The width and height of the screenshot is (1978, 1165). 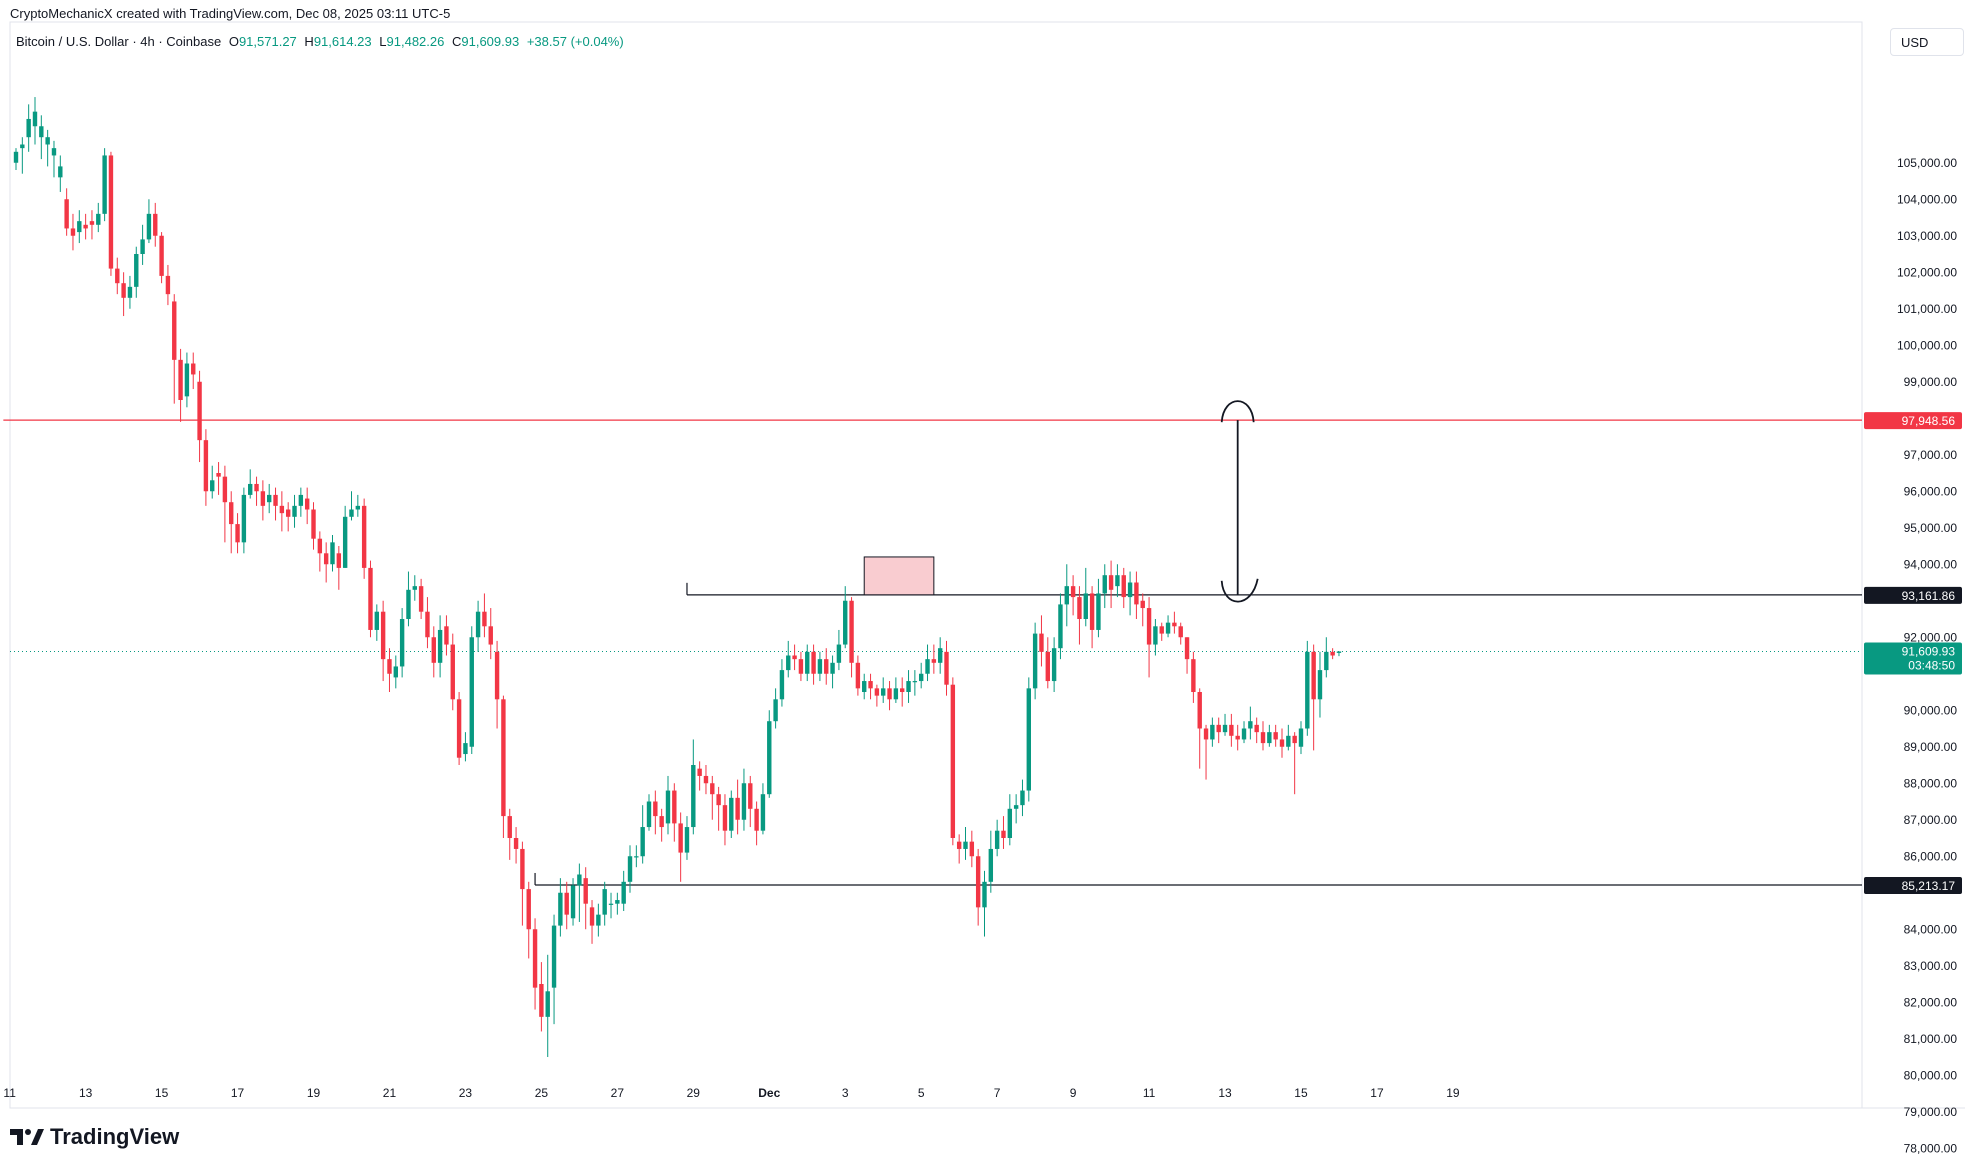 What do you see at coordinates (1931, 1002) in the screenshot?
I see `y-tick-label: 82,000.00` at bounding box center [1931, 1002].